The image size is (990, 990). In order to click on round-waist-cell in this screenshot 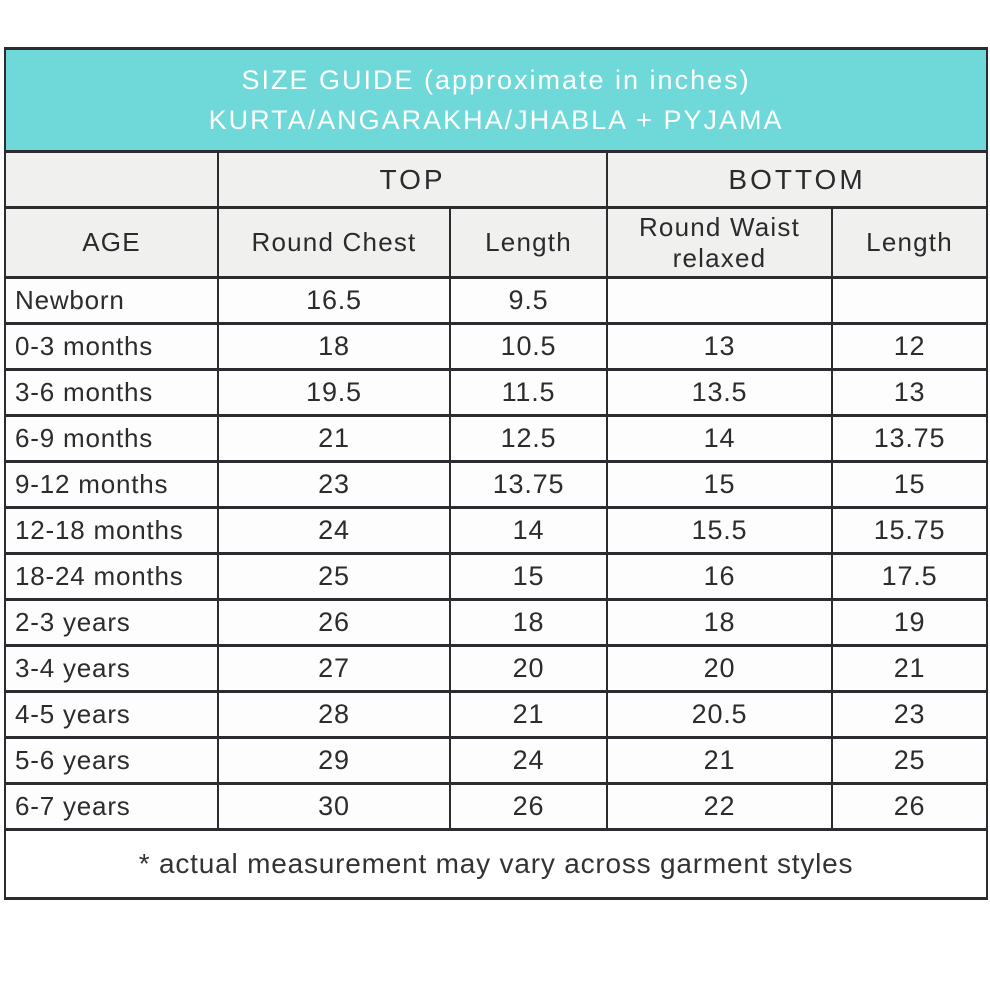, I will do `click(719, 300)`.